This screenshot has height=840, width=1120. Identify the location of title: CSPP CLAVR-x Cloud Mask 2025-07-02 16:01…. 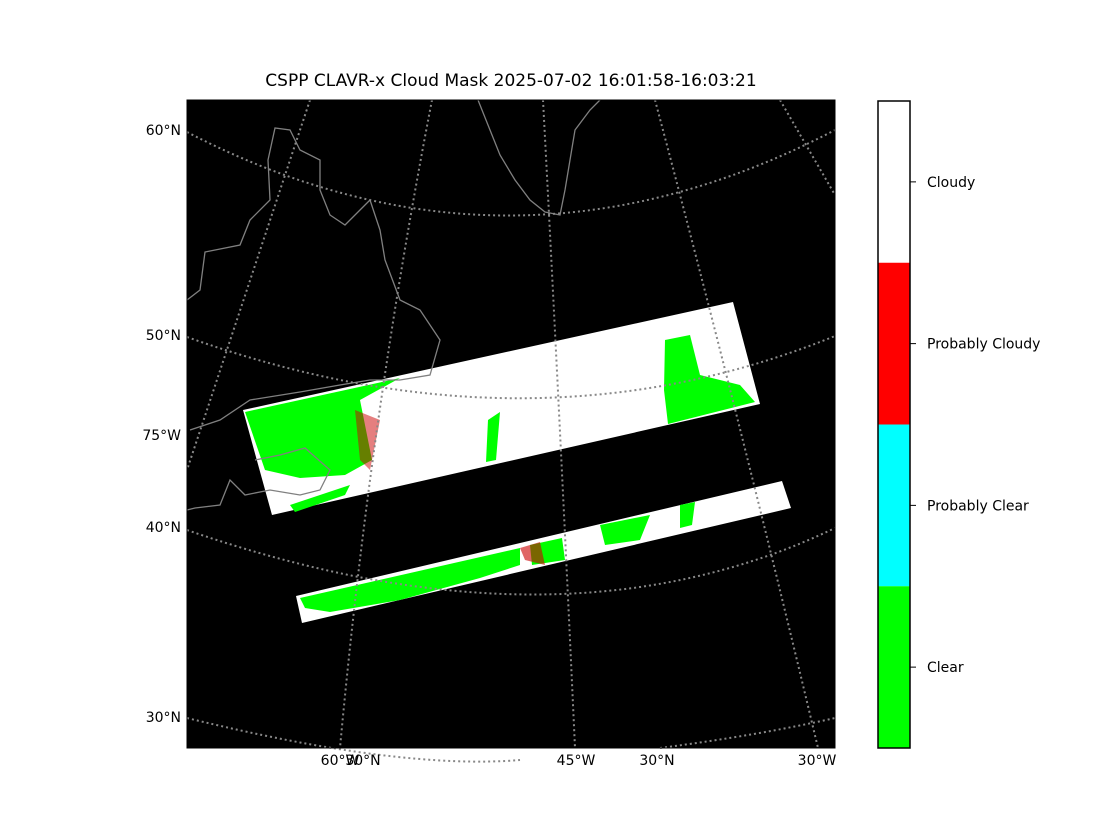
(510, 81).